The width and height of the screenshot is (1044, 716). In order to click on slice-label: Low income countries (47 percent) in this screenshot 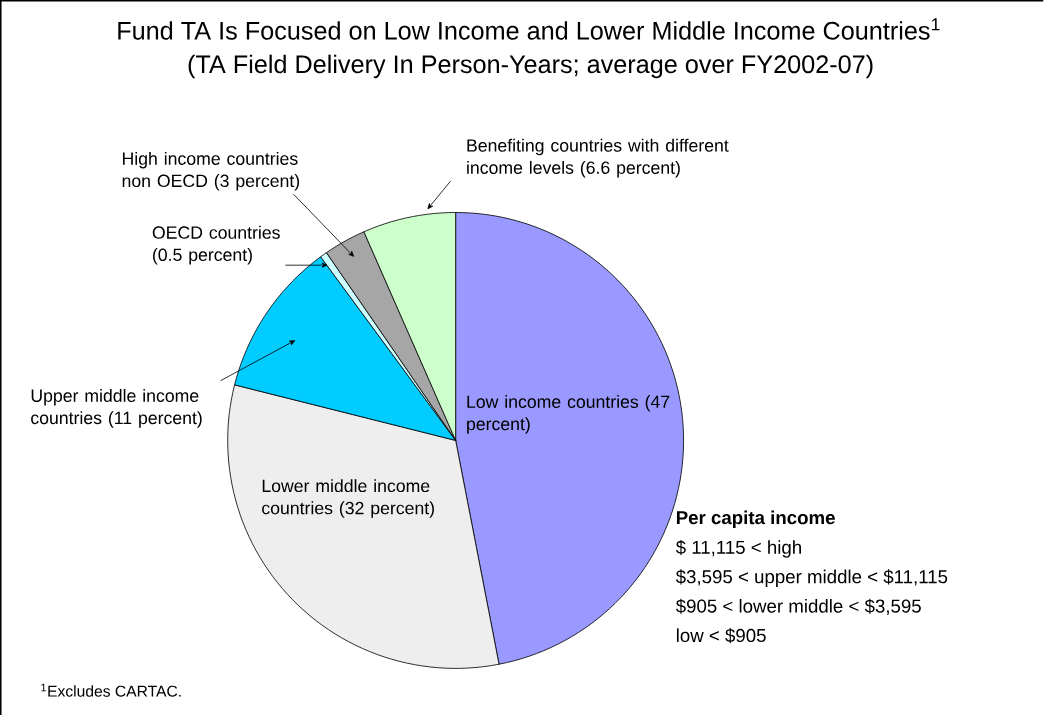, I will do `click(568, 414)`.